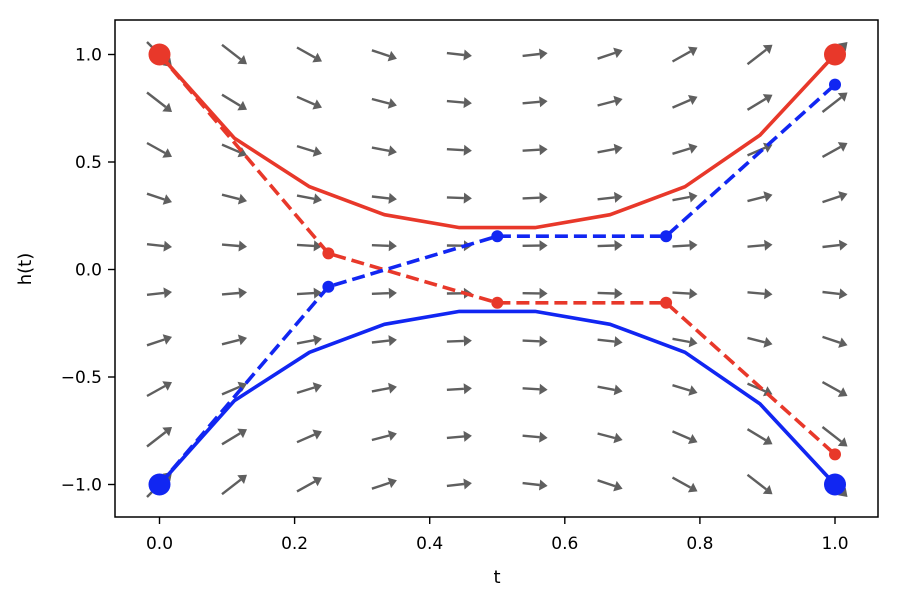 The width and height of the screenshot is (902, 596). Describe the element at coordinates (429, 544) in the screenshot. I see `x-tick-label: 0.4` at that location.